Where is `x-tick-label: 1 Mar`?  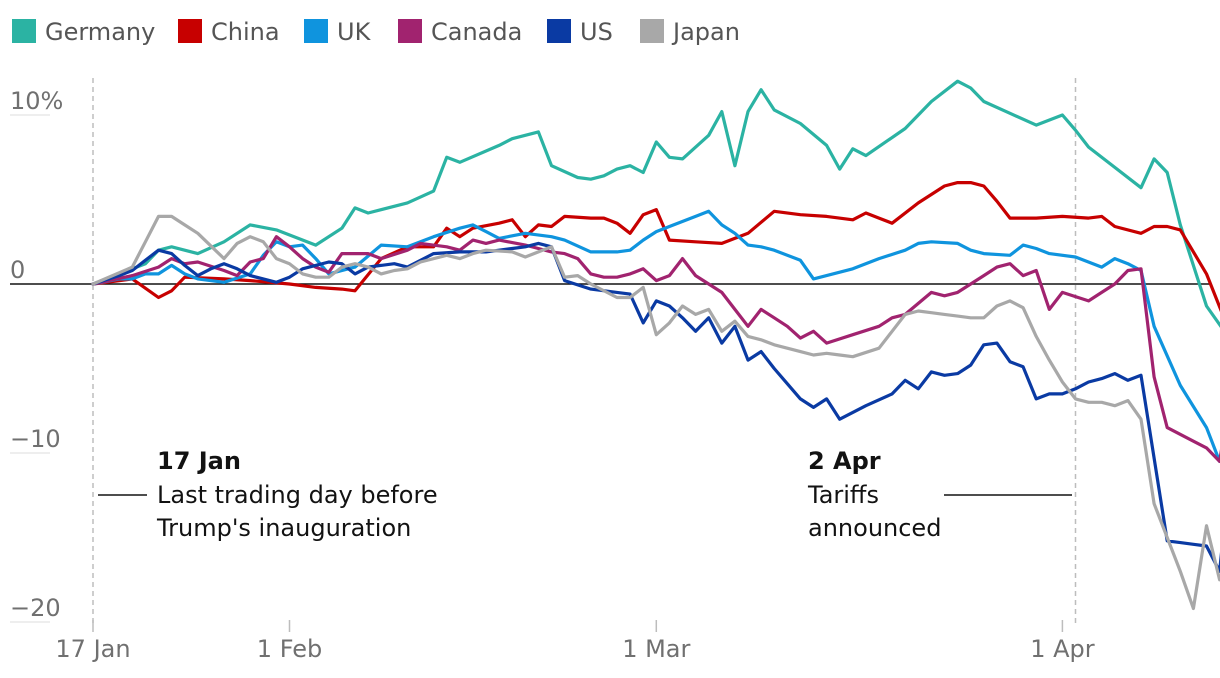 x-tick-label: 1 Mar is located at coordinates (656, 649).